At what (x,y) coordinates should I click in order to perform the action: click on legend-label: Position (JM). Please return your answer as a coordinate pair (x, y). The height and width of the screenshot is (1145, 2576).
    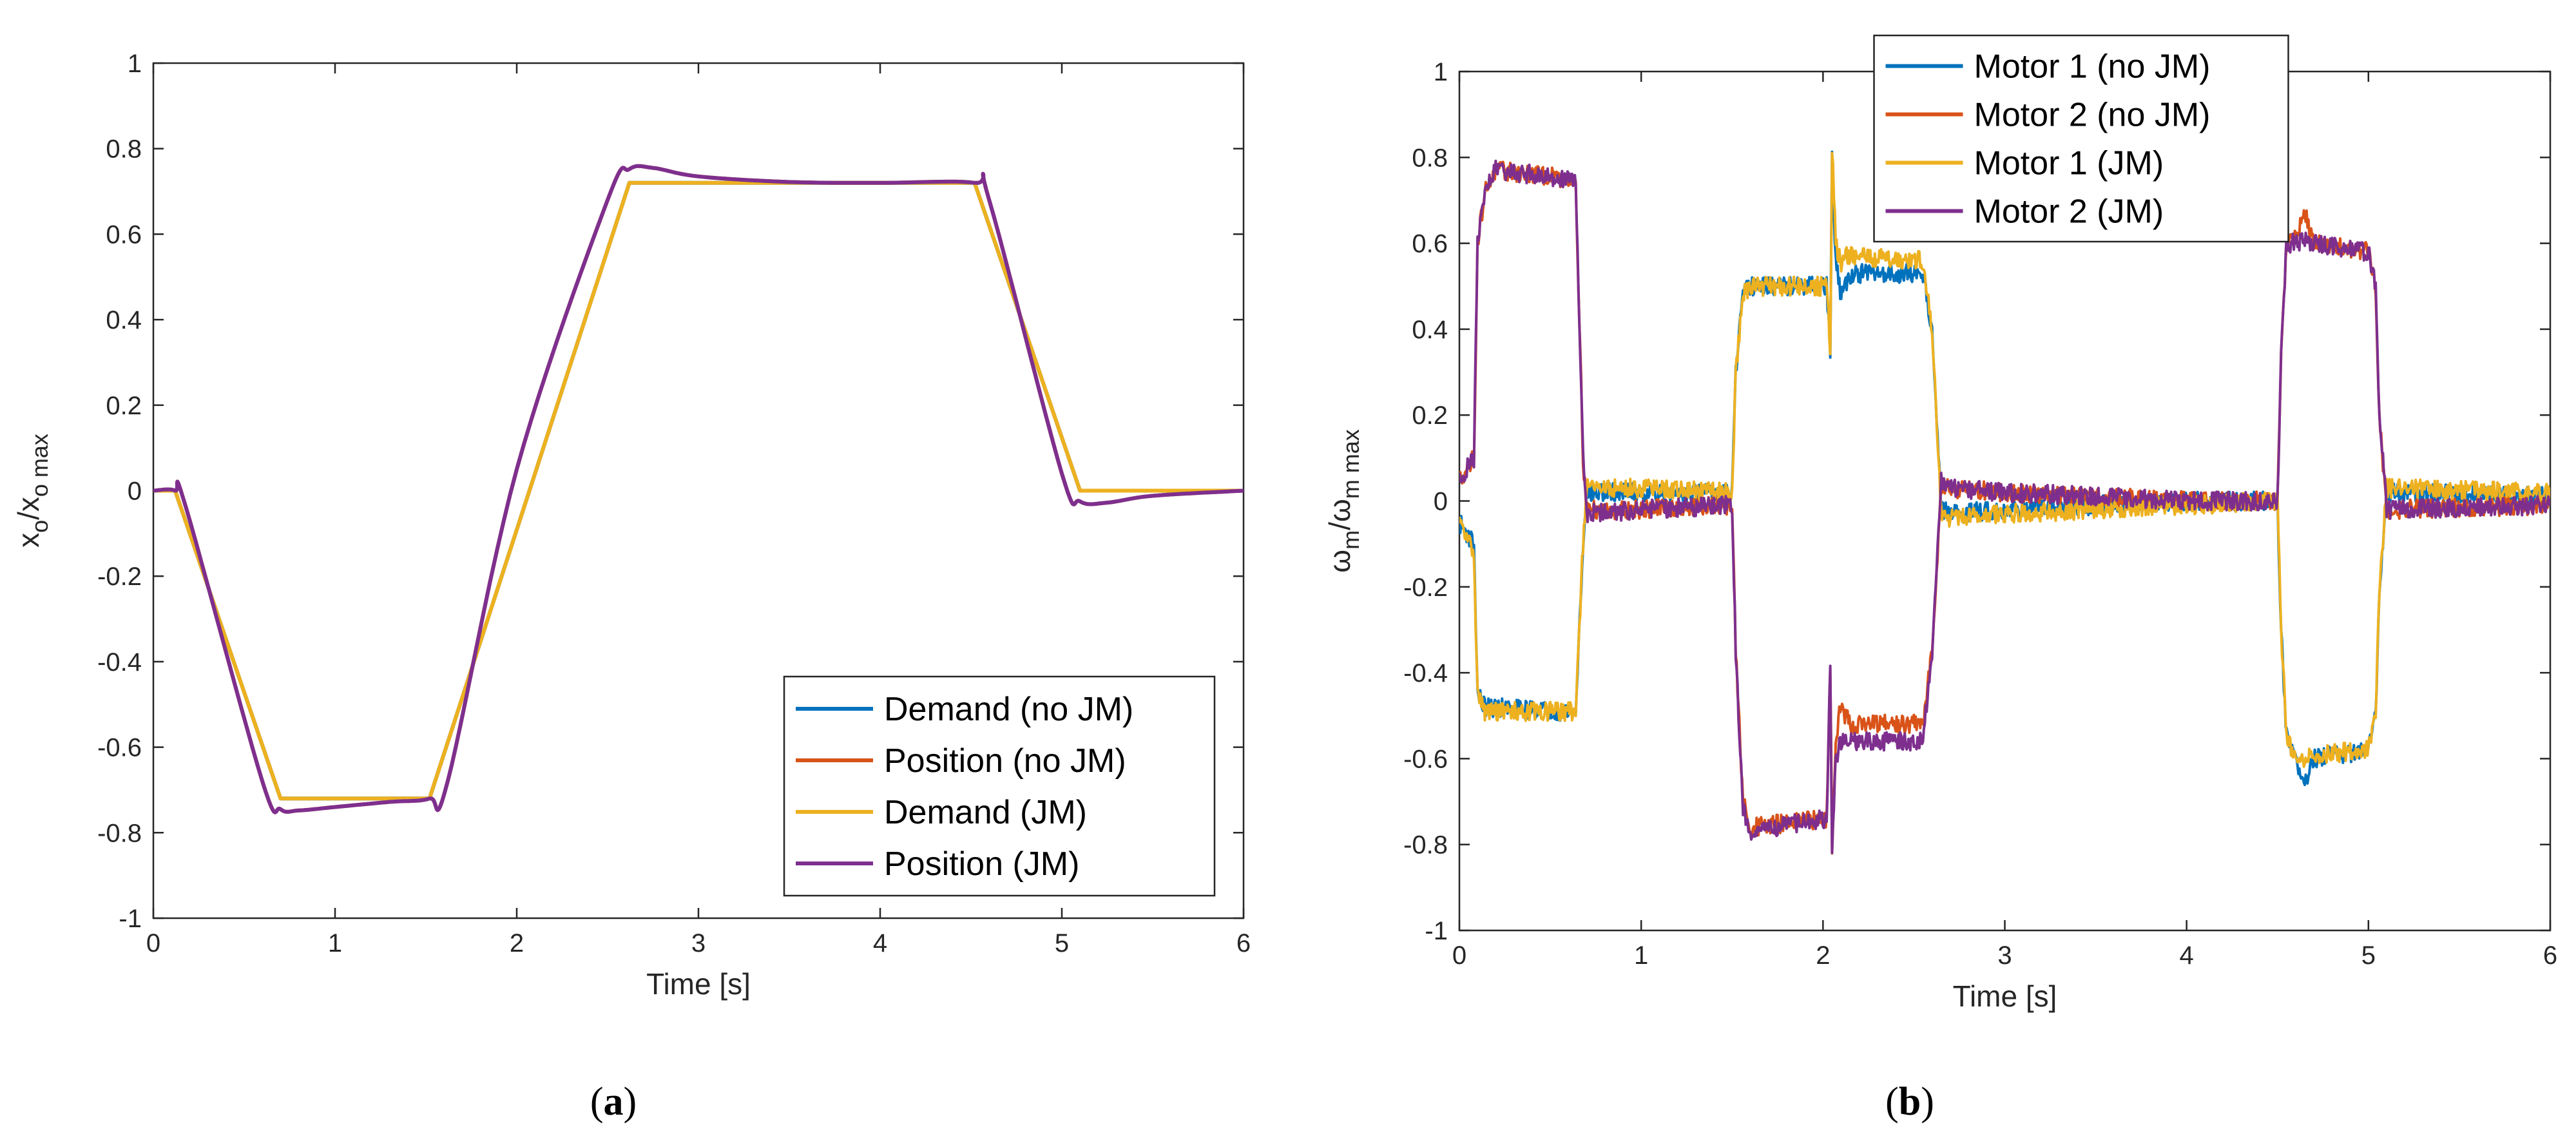
    Looking at the image, I should click on (982, 864).